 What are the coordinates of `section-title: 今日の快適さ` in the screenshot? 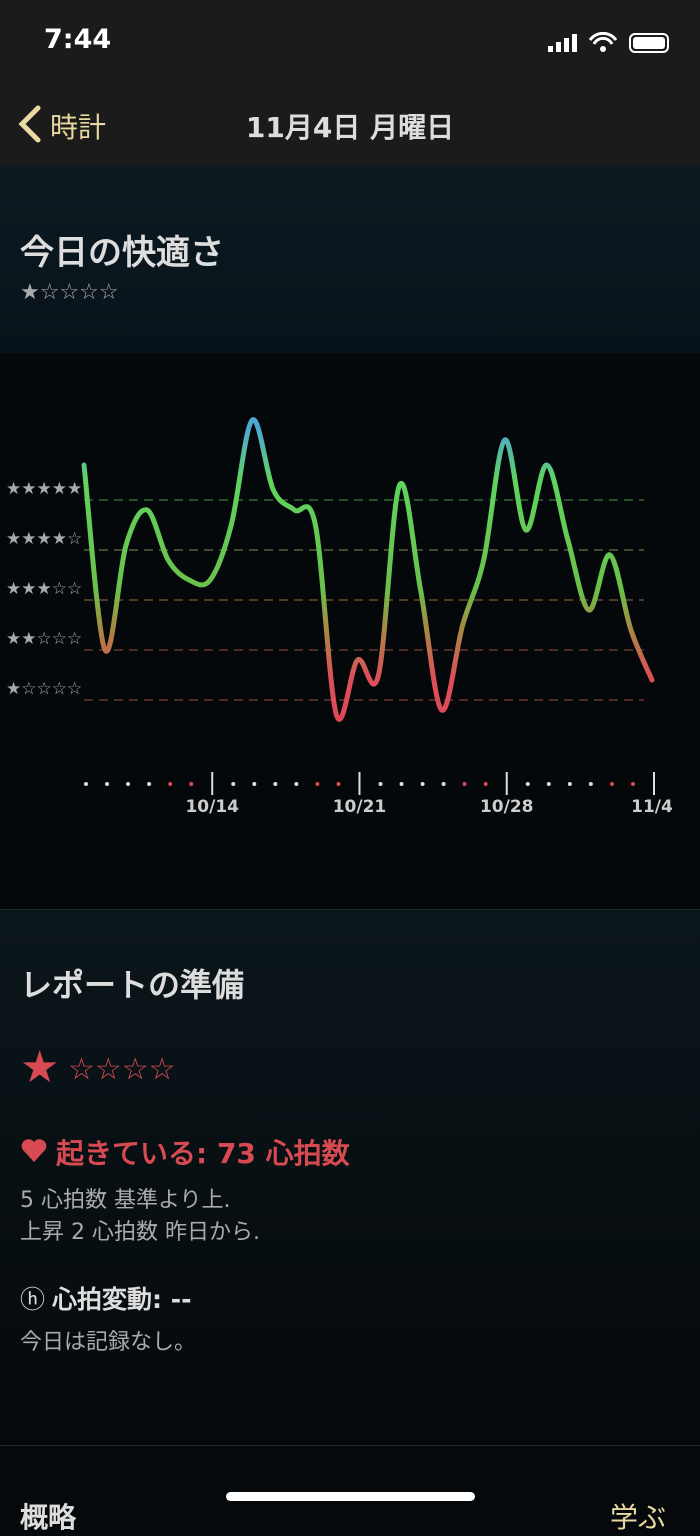 It's located at (122, 253).